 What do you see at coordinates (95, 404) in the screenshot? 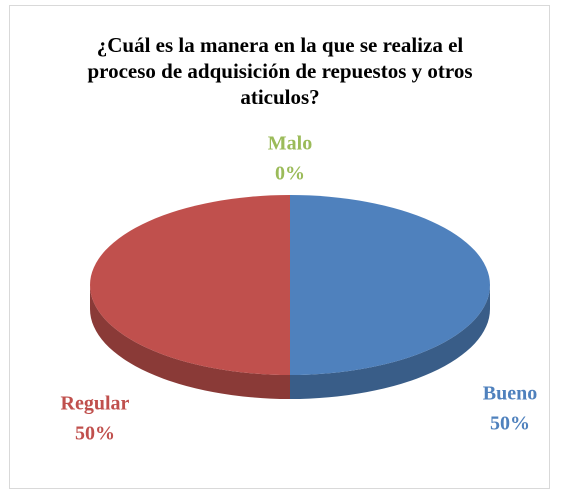
I see `slice-category-label: Regular` at bounding box center [95, 404].